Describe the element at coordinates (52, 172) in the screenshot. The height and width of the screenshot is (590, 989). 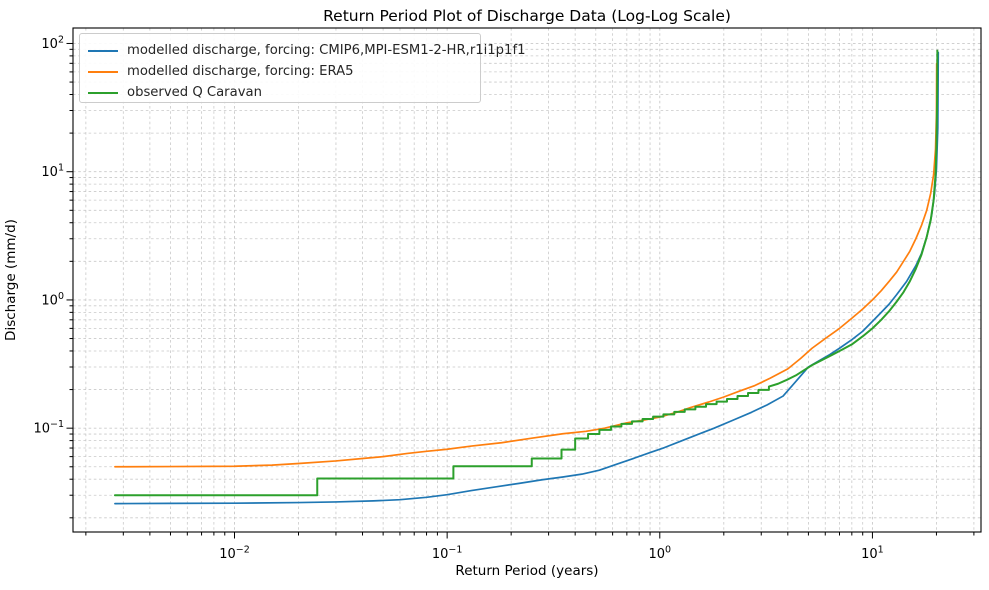
I see `y-tick-label: 10¹` at that location.